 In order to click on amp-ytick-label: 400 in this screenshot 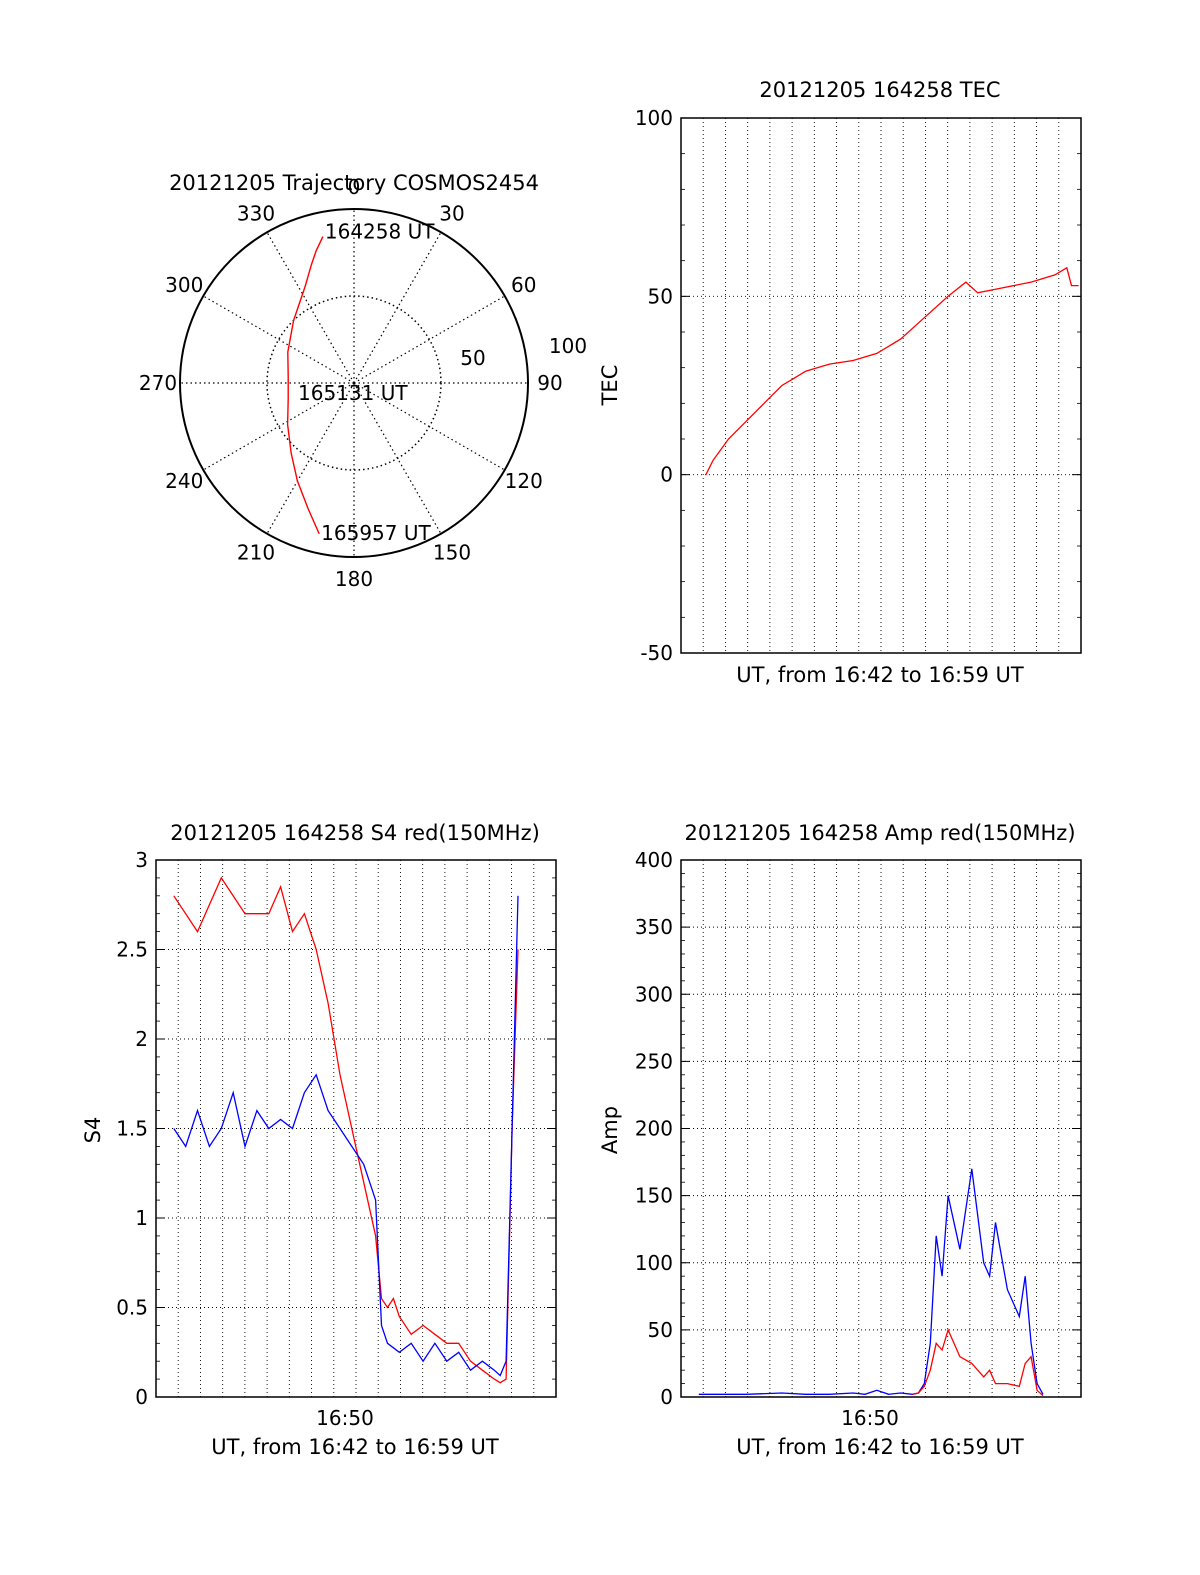, I will do `click(654, 860)`.